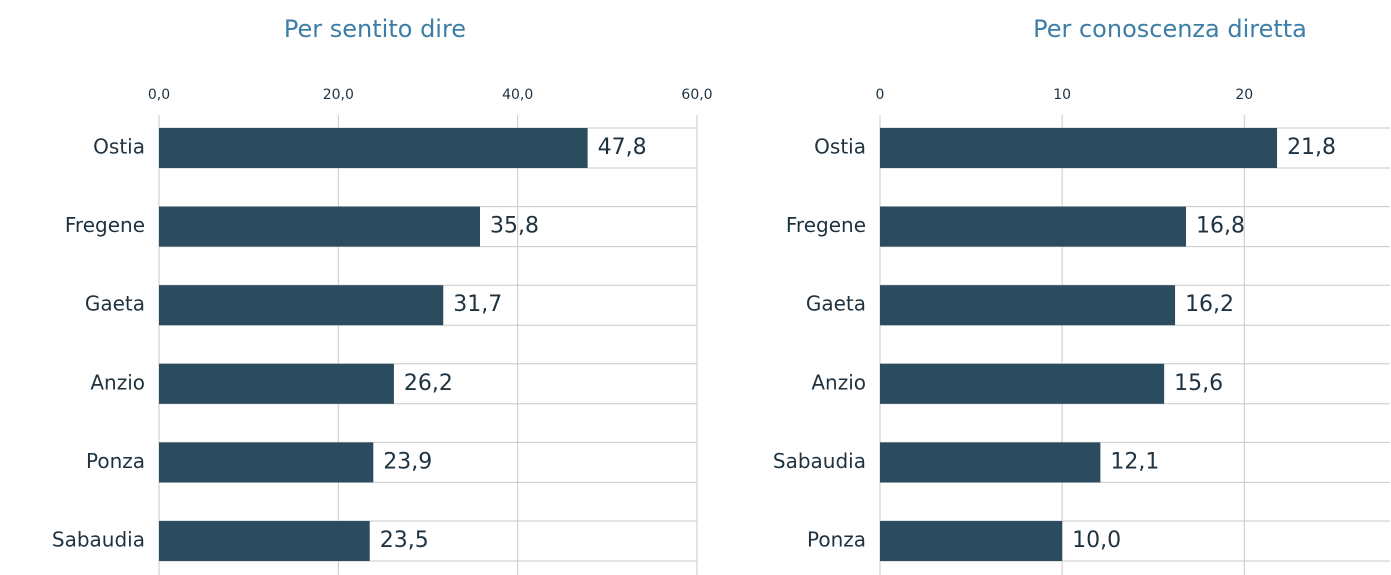  What do you see at coordinates (696, 95) in the screenshot?
I see `x-tick-label: 60,0` at bounding box center [696, 95].